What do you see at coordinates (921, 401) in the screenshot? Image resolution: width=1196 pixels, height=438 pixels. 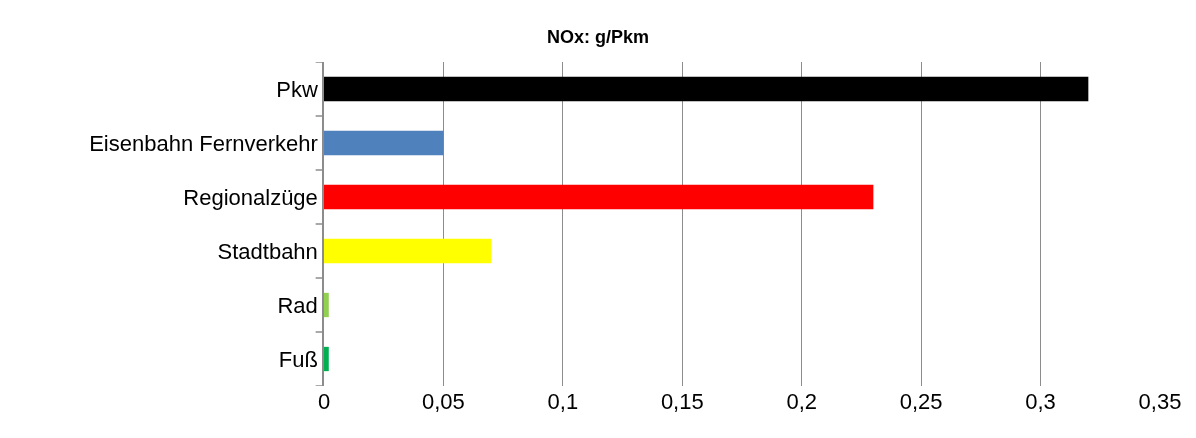 I see `x-tick-label: 0,25` at bounding box center [921, 401].